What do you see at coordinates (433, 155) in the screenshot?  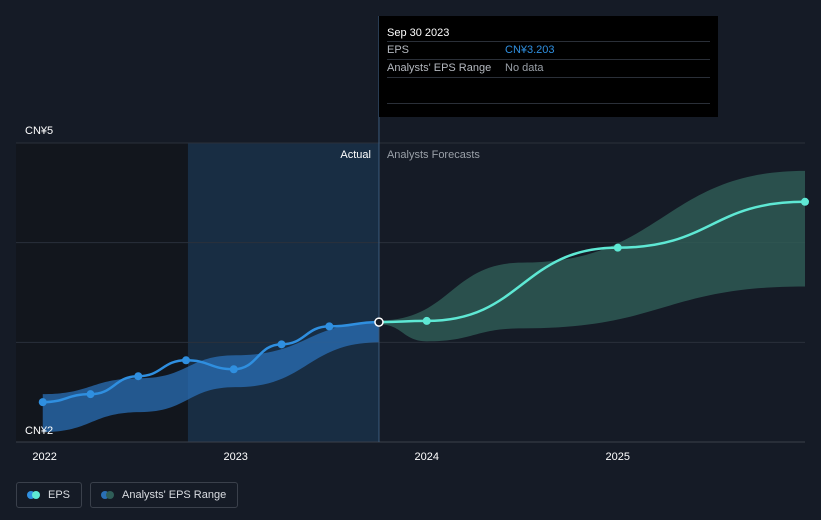 I see `forecast-region-label: Analysts Forecasts` at bounding box center [433, 155].